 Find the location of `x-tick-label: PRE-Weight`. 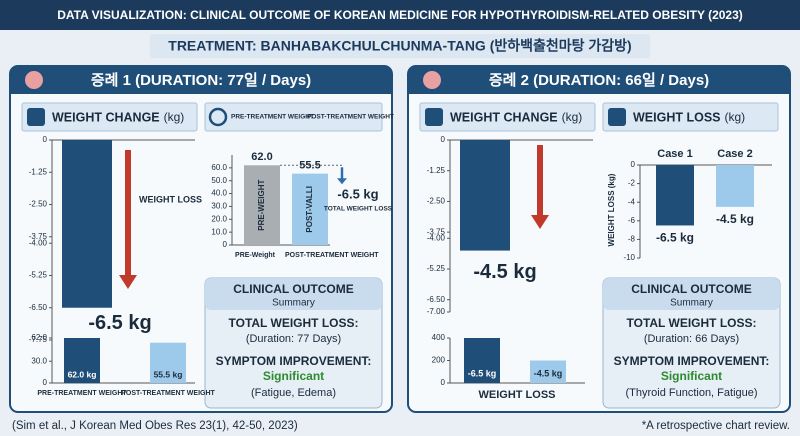

x-tick-label: PRE-Weight is located at coordinates (255, 255).